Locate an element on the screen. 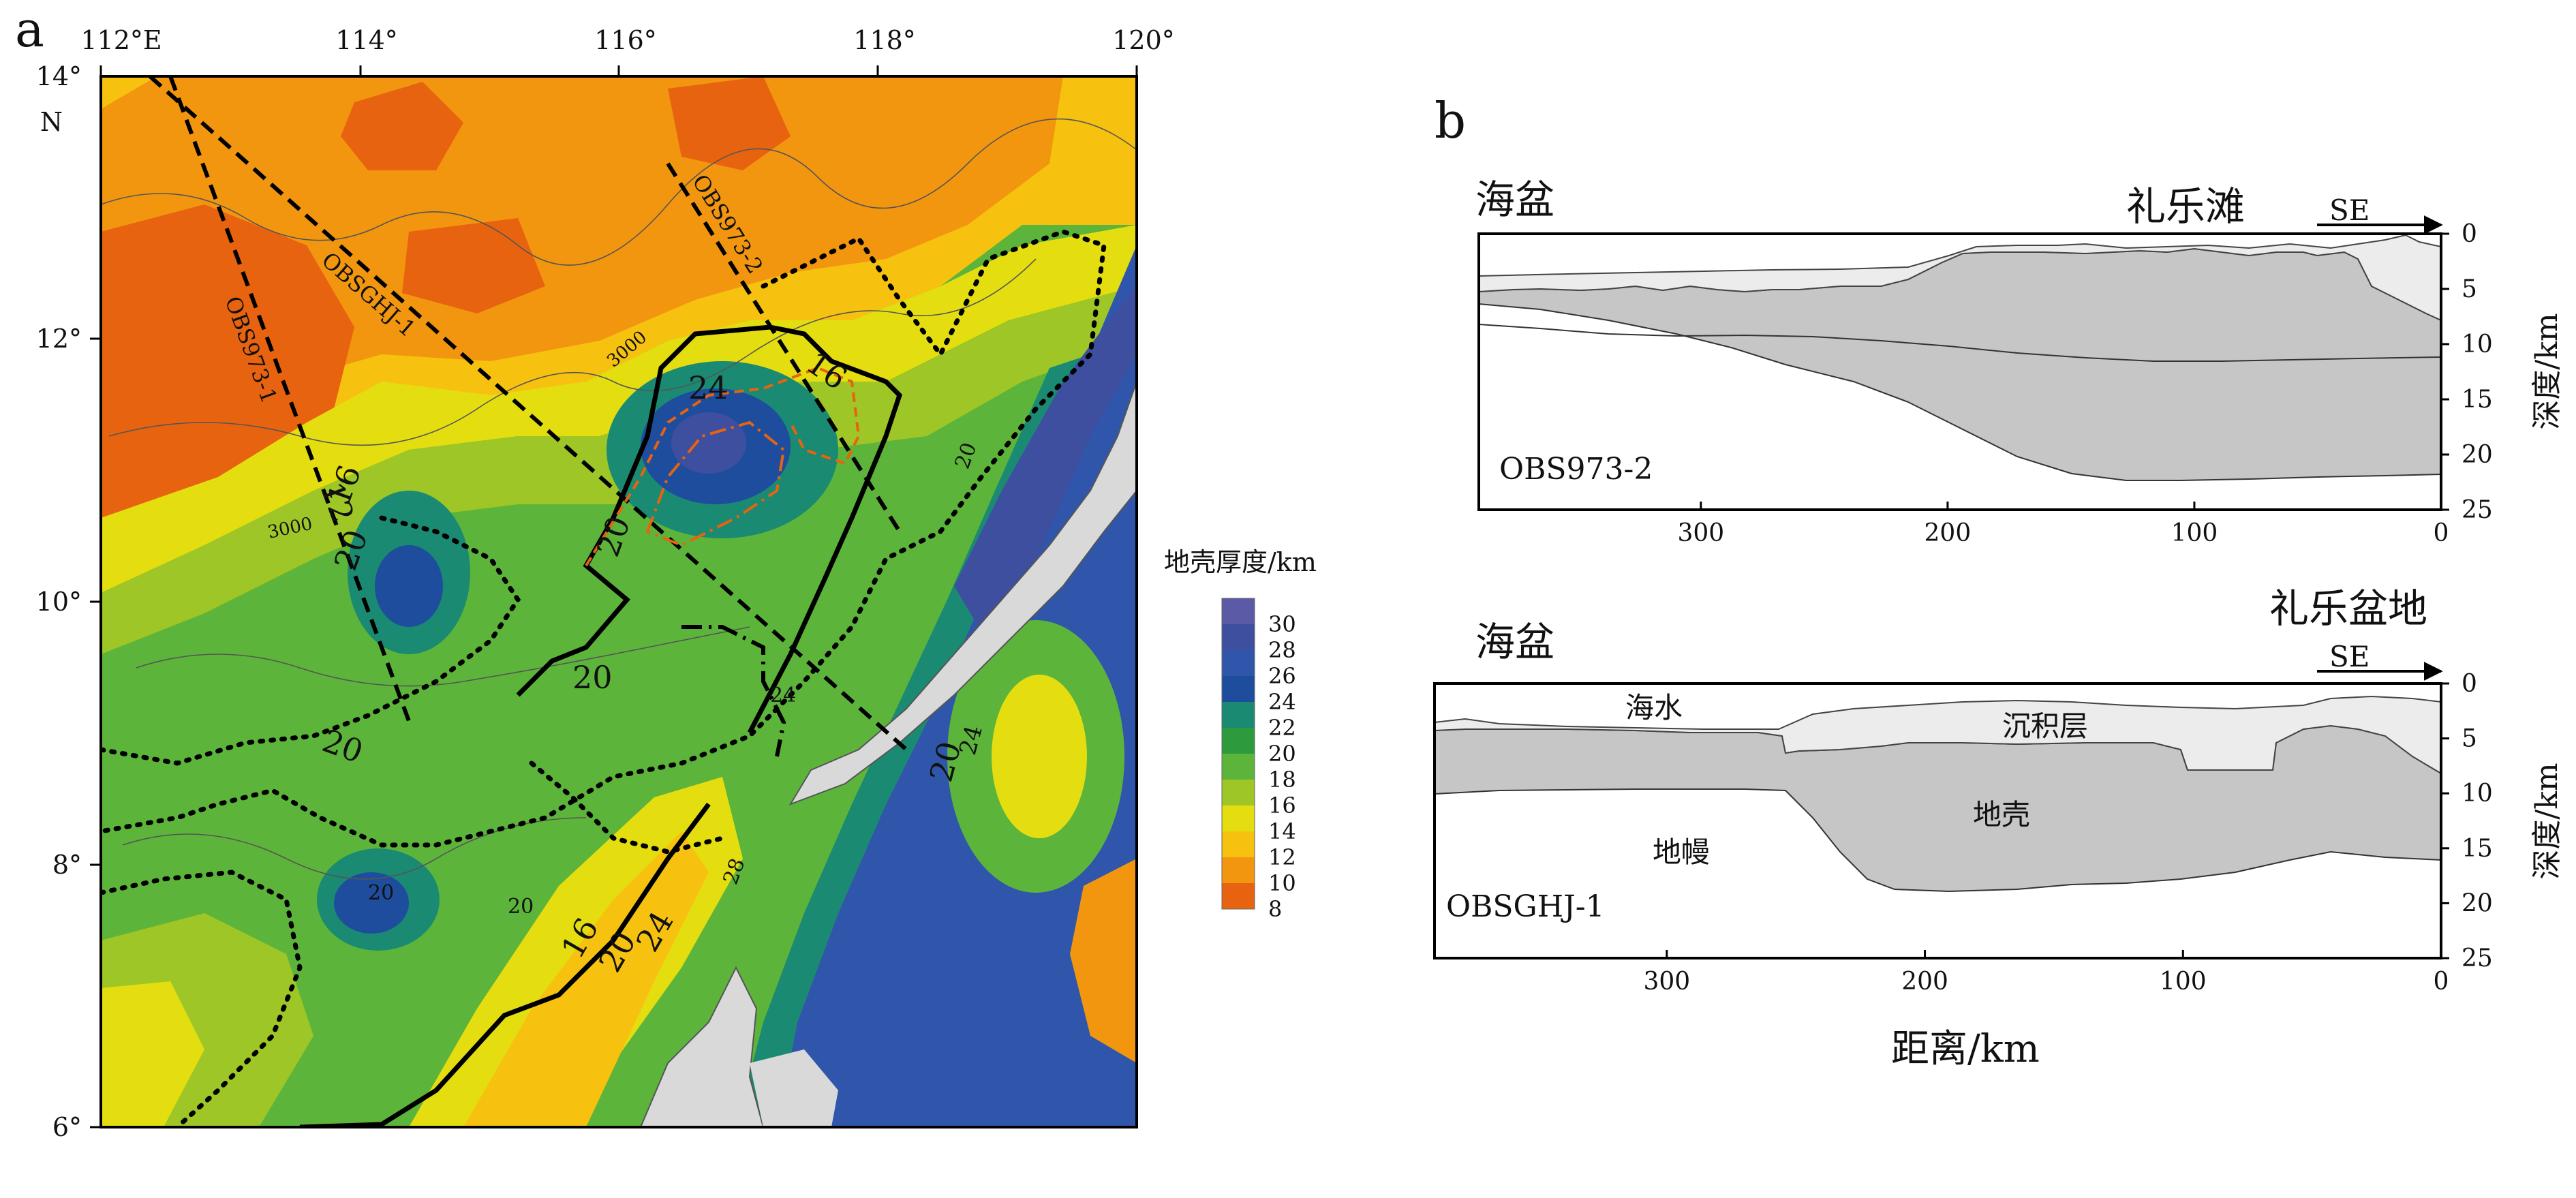  land-borneo-east is located at coordinates (794, 1088).